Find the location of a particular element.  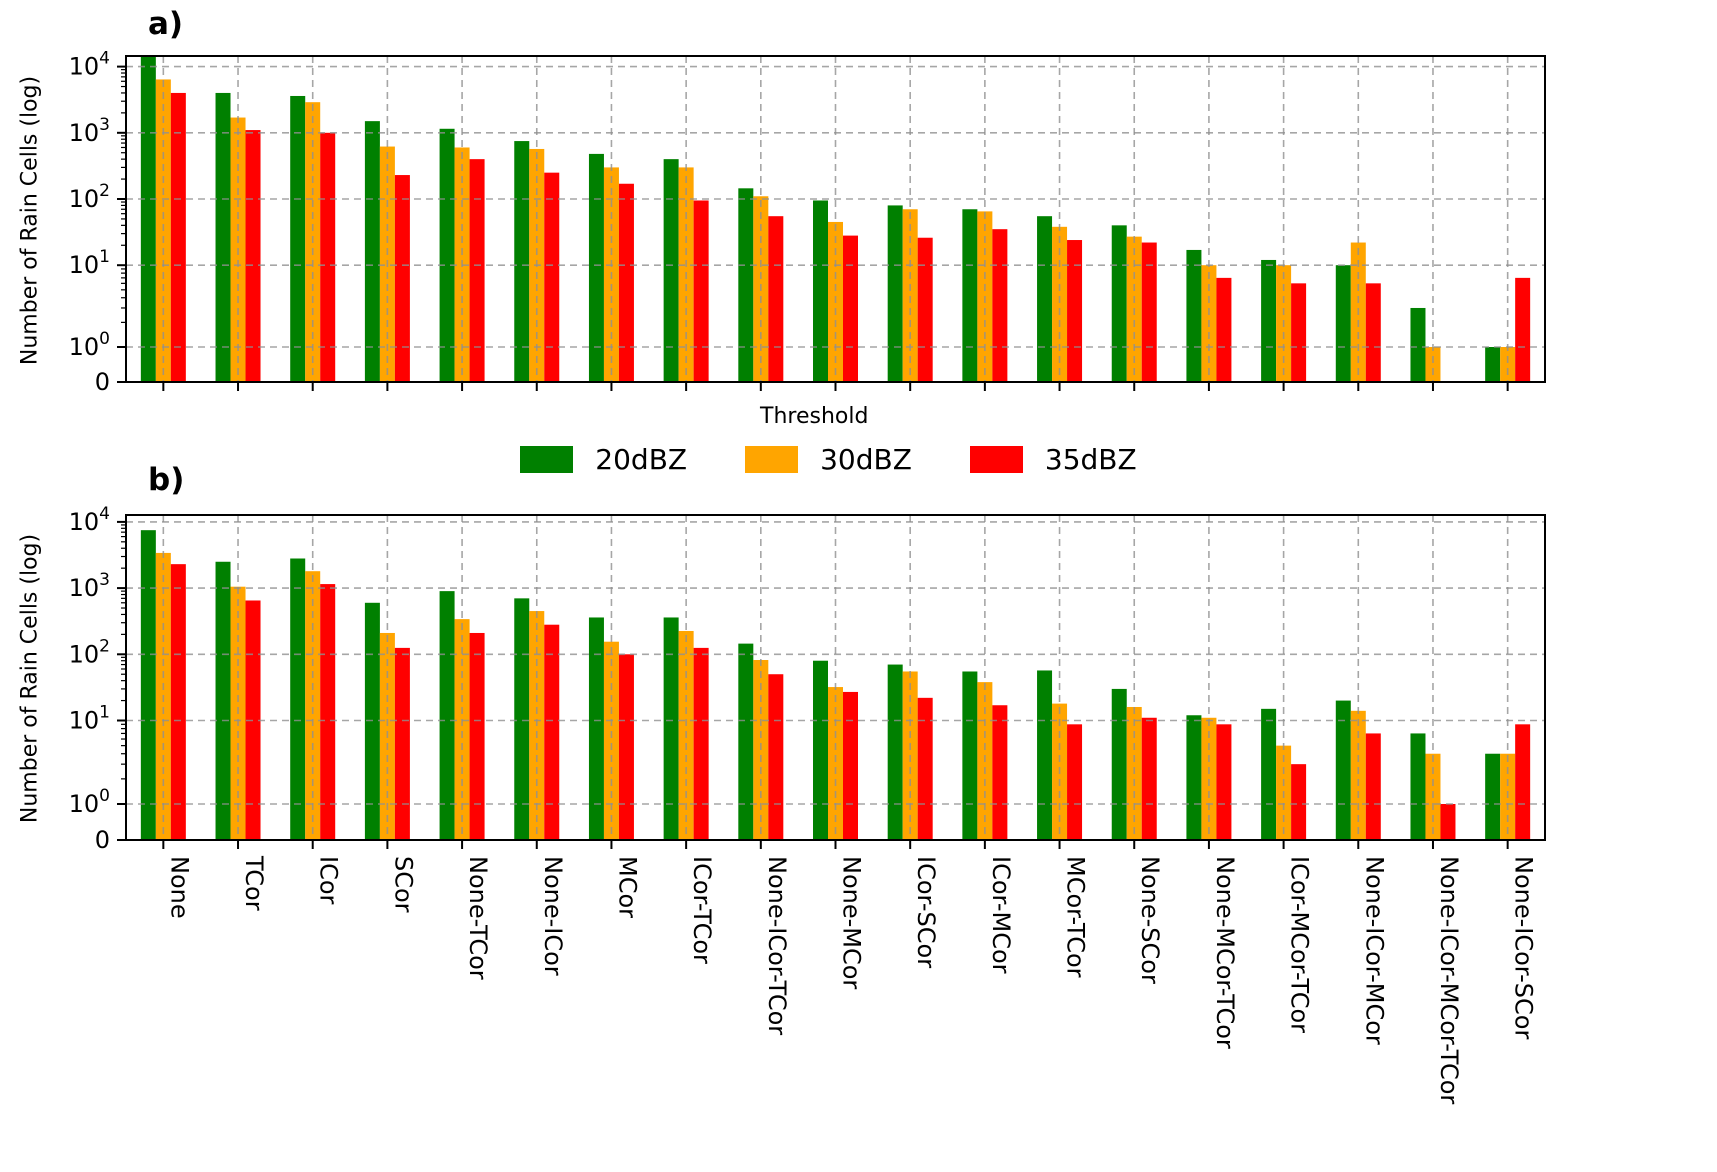

bar-b-30dBZ-ICor is located at coordinates (313, 705).